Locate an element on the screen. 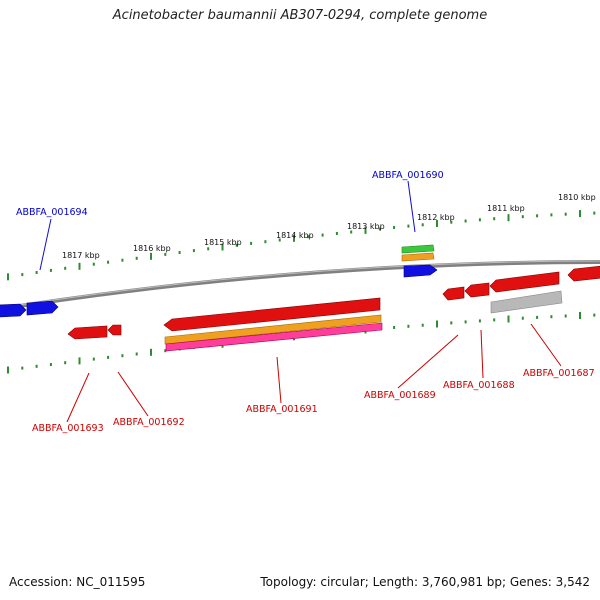  genome-backbone is located at coordinates (300, 285).